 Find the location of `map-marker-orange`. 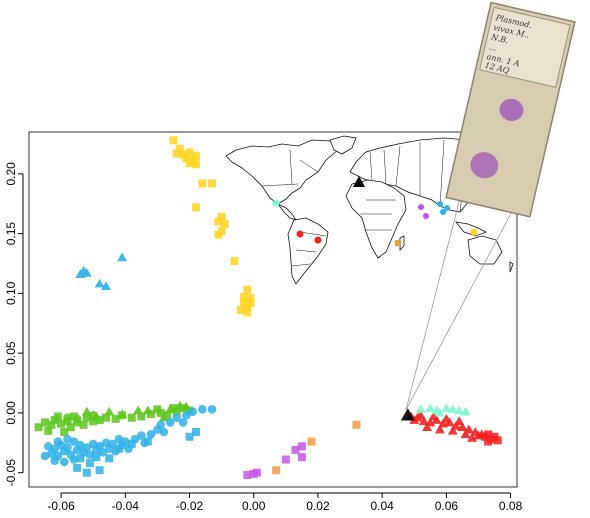

map-marker-orange is located at coordinates (398, 243).